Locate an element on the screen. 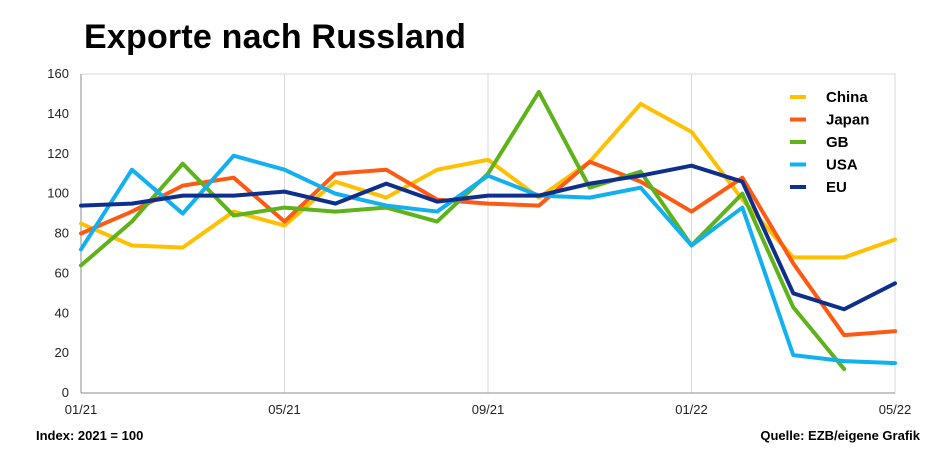 The width and height of the screenshot is (944, 467). y-tick-label: 100 is located at coordinates (58, 193).